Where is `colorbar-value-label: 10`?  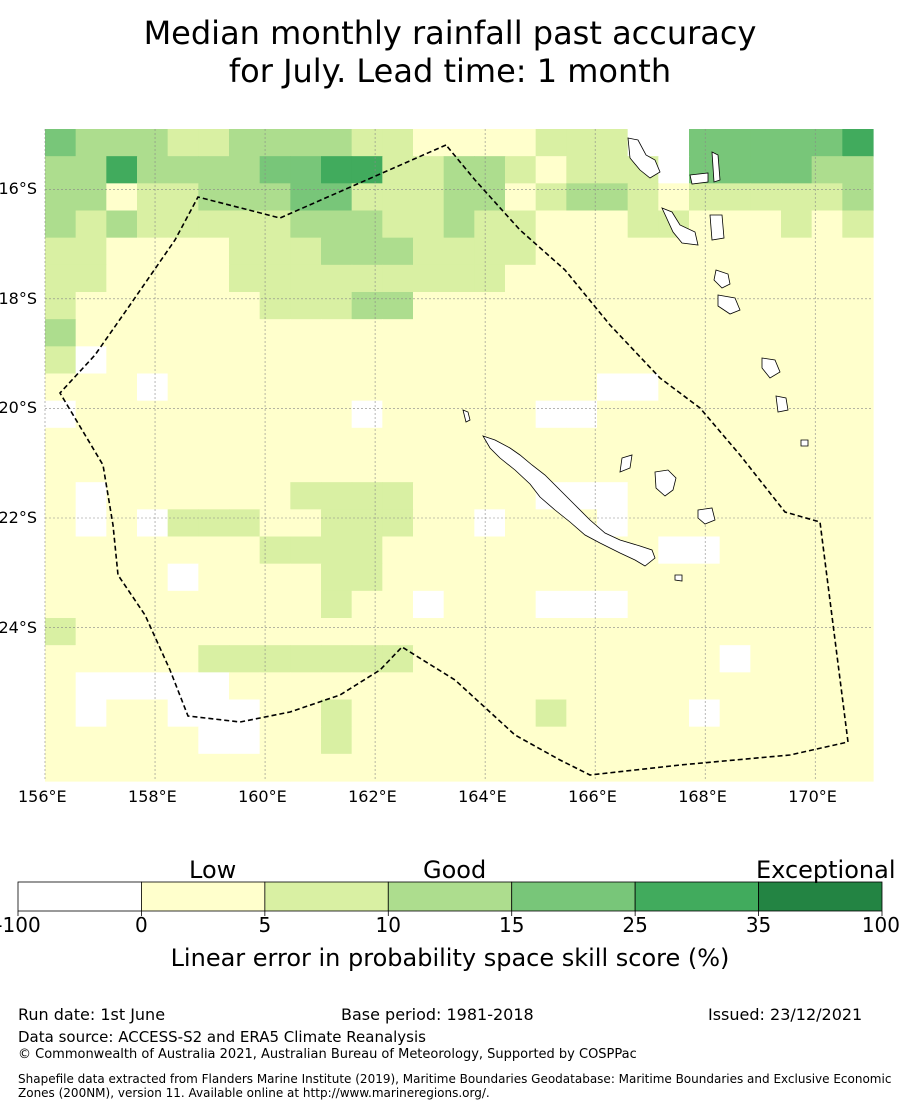
colorbar-value-label: 10 is located at coordinates (388, 925).